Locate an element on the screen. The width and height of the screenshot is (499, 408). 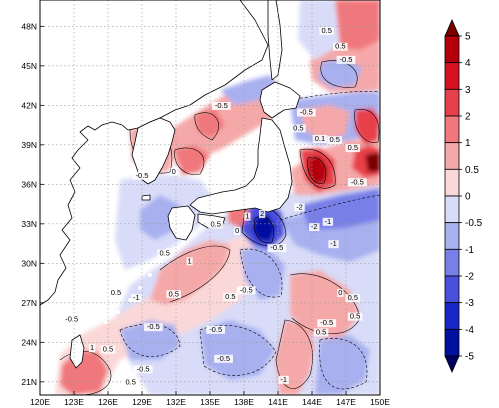
japan-sea-positive is located at coordinates (227, 122).